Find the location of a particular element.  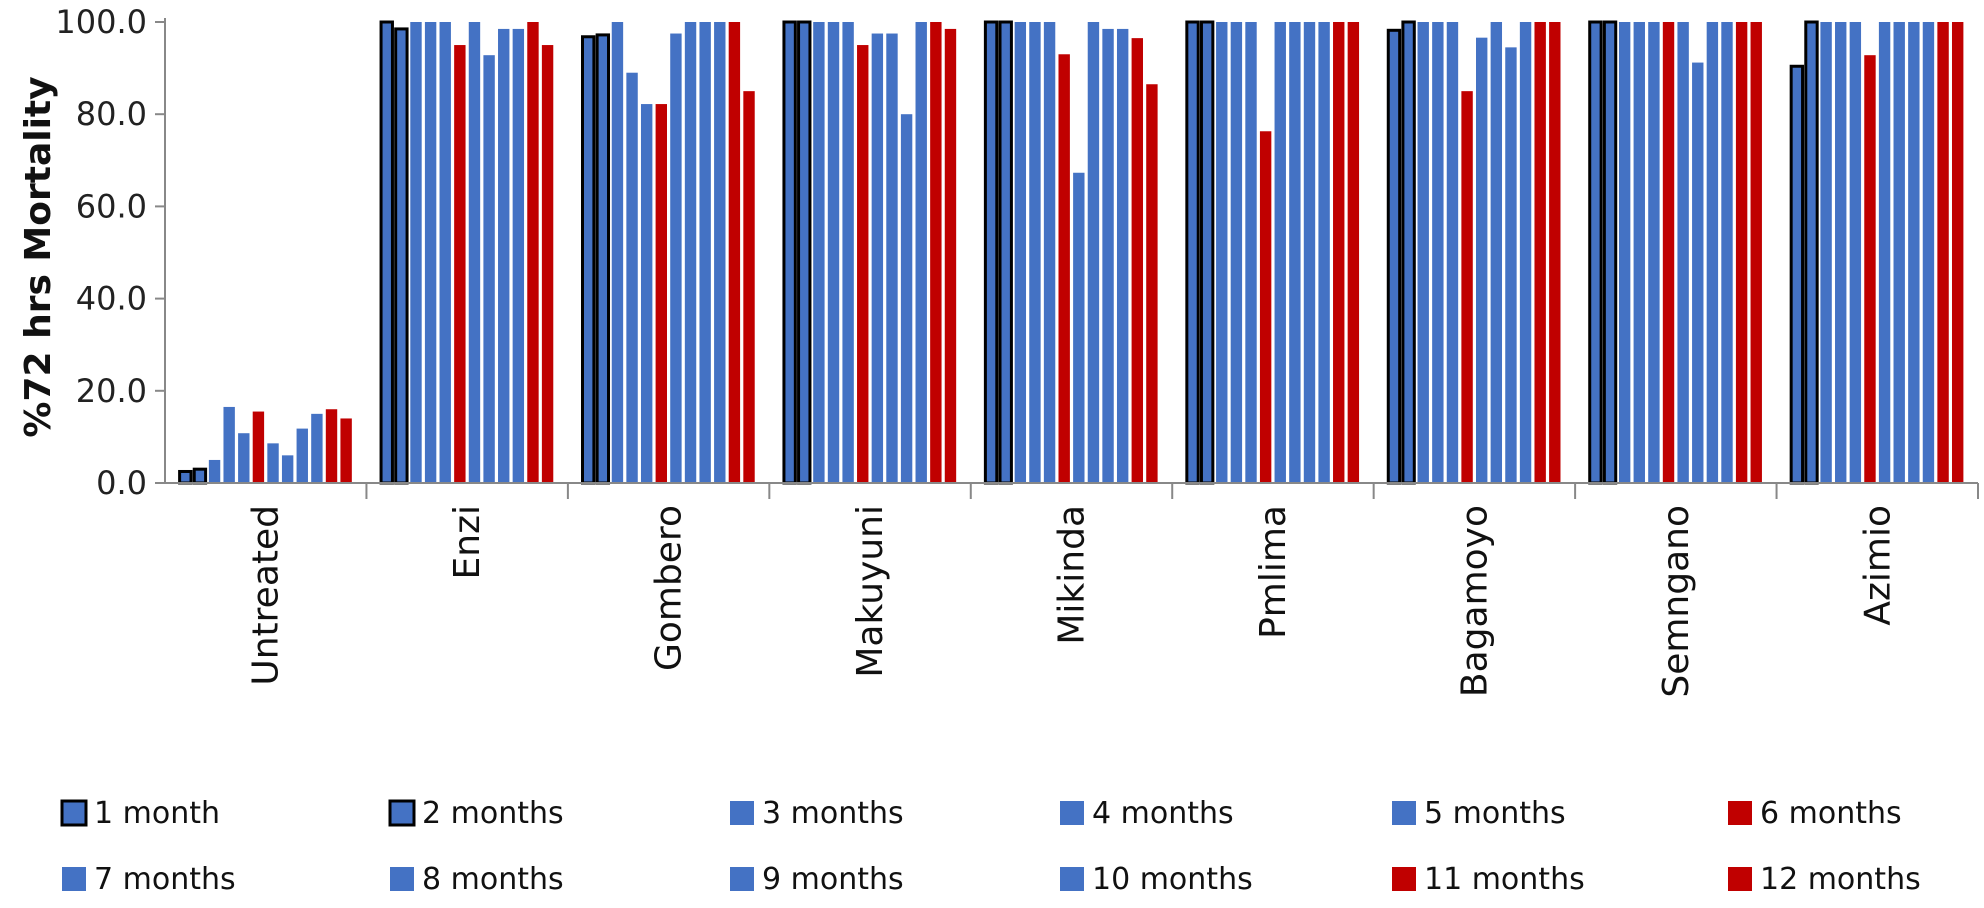

legend-label: 9 months is located at coordinates (833, 879).